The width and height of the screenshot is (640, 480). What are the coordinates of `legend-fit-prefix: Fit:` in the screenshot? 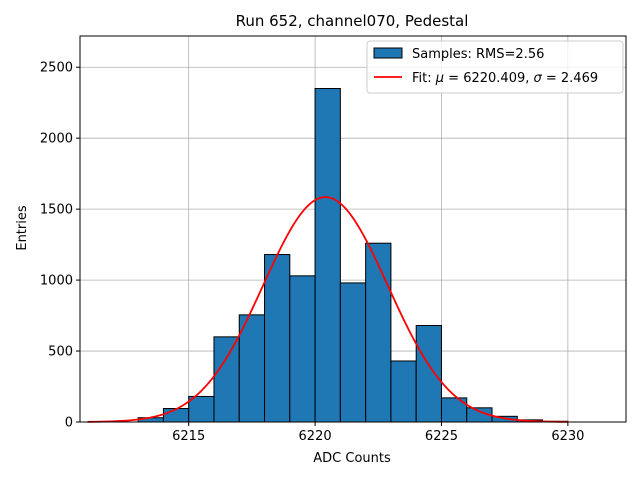 It's located at (424, 78).